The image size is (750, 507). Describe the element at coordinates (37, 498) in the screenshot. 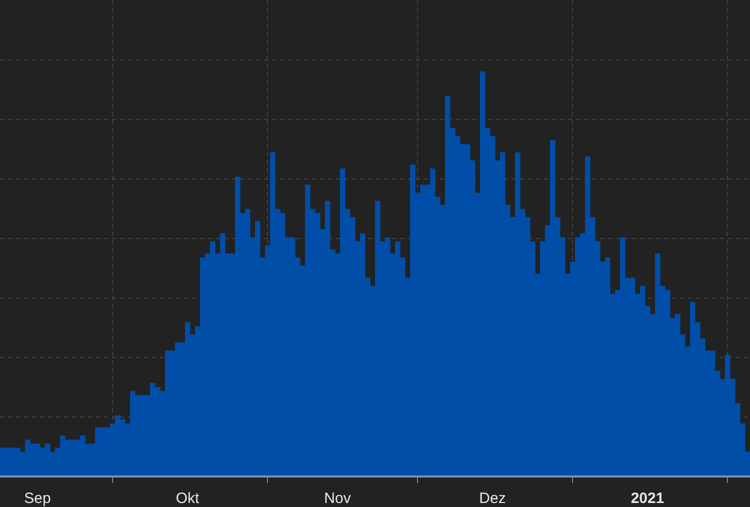

I see `x-tick-label: Sep` at that location.